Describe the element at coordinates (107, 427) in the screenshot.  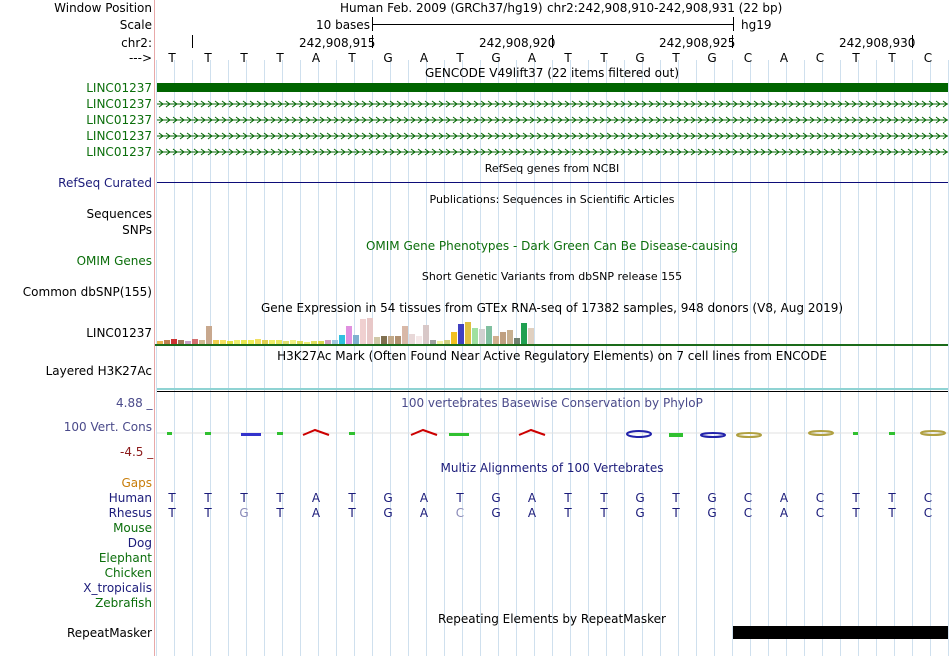
I see `cons-track-label: 100 Vert. Cons` at that location.